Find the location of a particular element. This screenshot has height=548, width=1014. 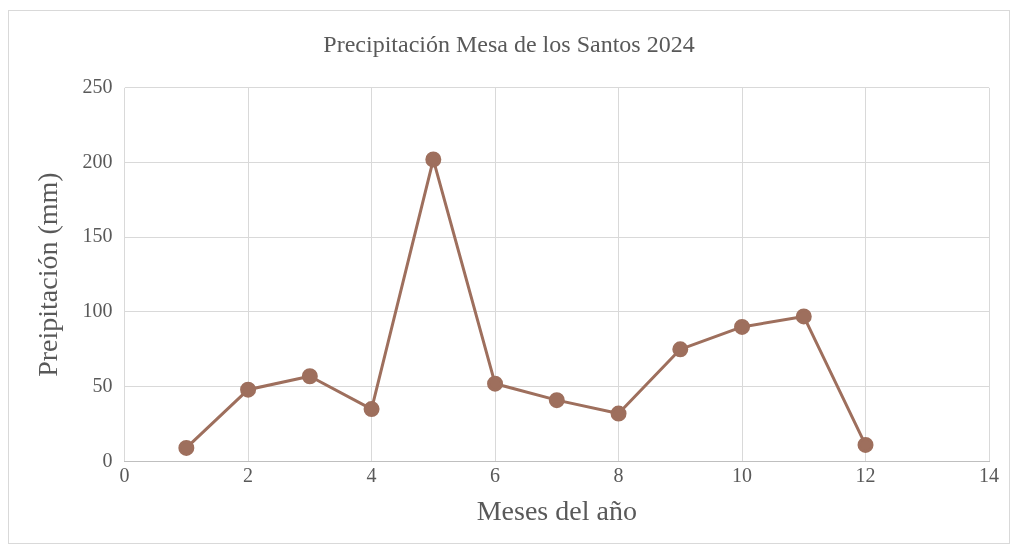

y-tick-label: 100 is located at coordinates (97, 310).